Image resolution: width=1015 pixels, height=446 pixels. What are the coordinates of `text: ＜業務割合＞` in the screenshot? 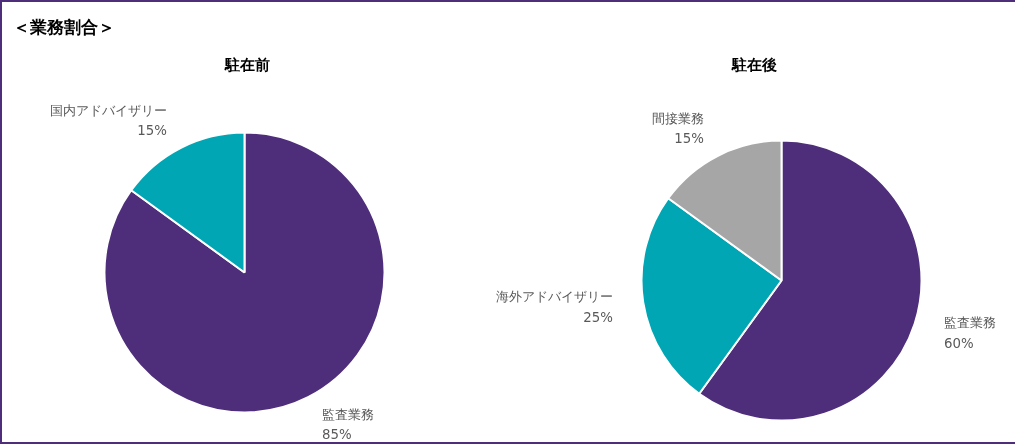 It's located at (63, 26).